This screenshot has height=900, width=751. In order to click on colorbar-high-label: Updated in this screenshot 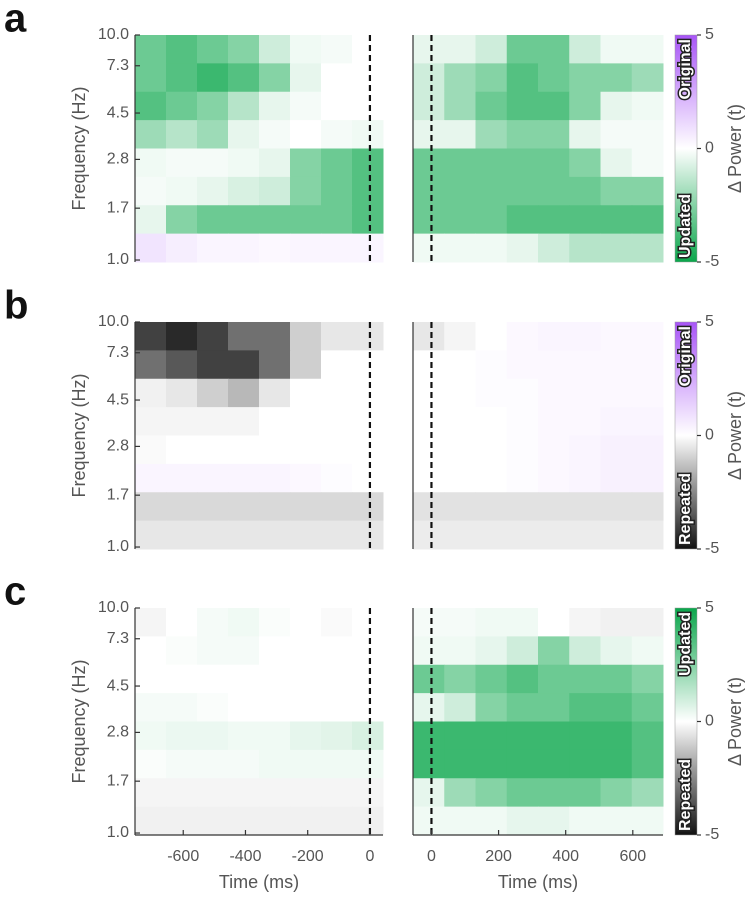, I will do `click(685, 644)`.